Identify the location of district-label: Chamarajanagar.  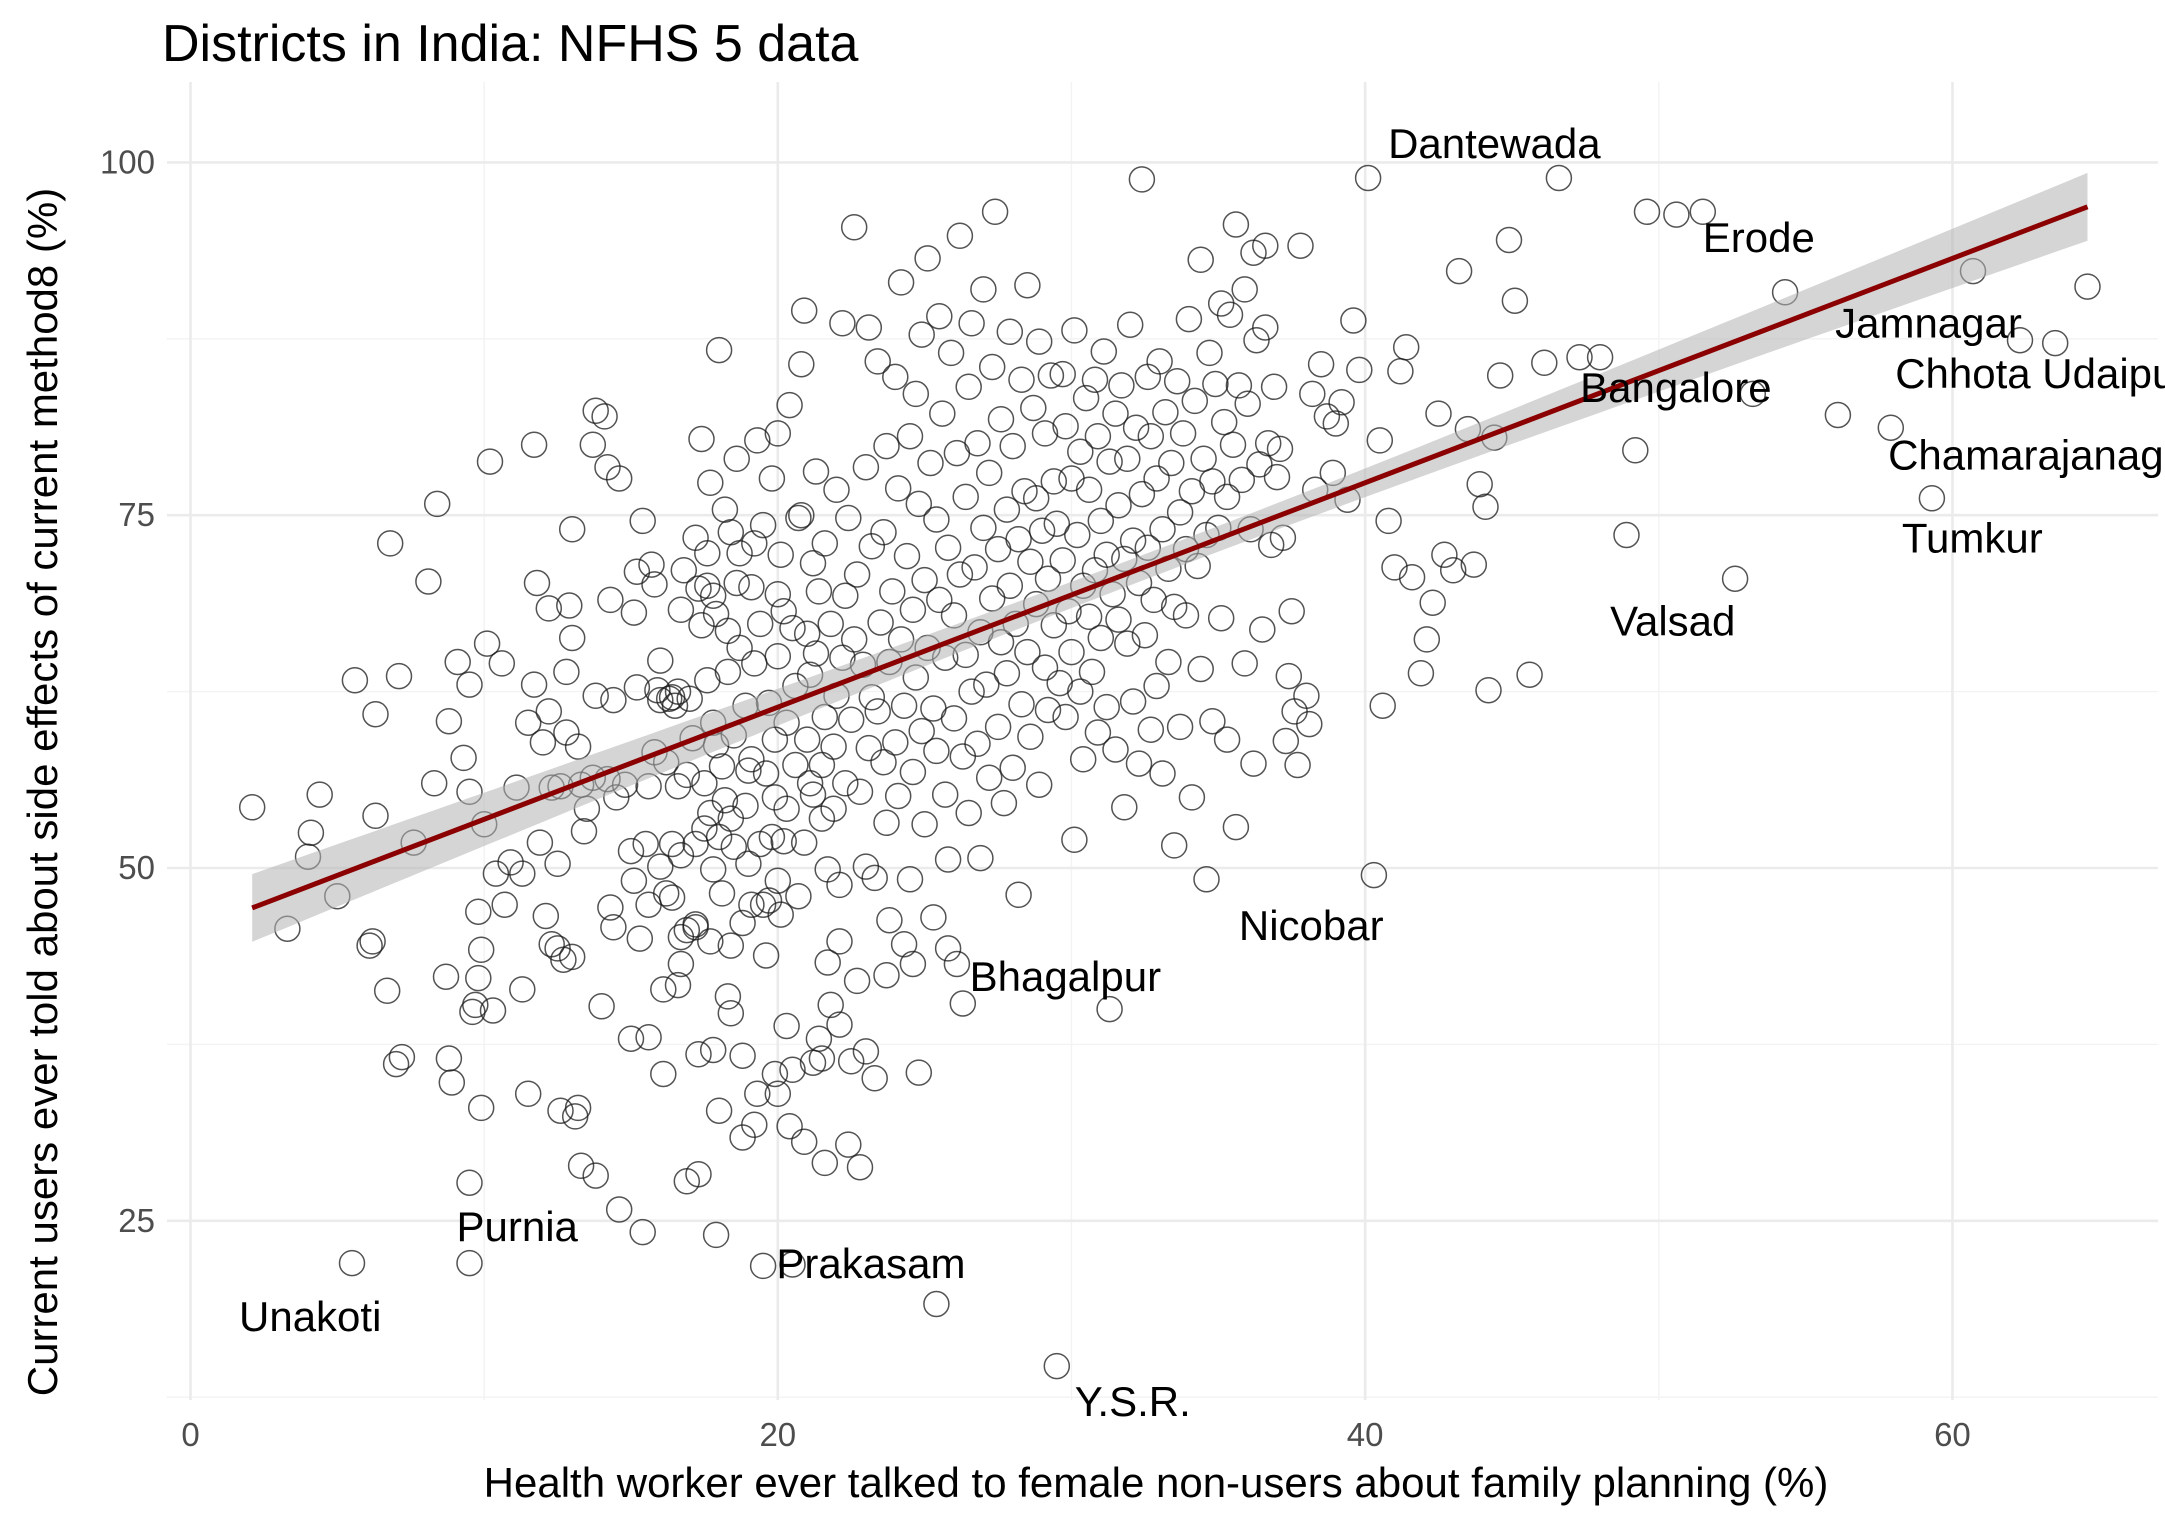
(2026, 455).